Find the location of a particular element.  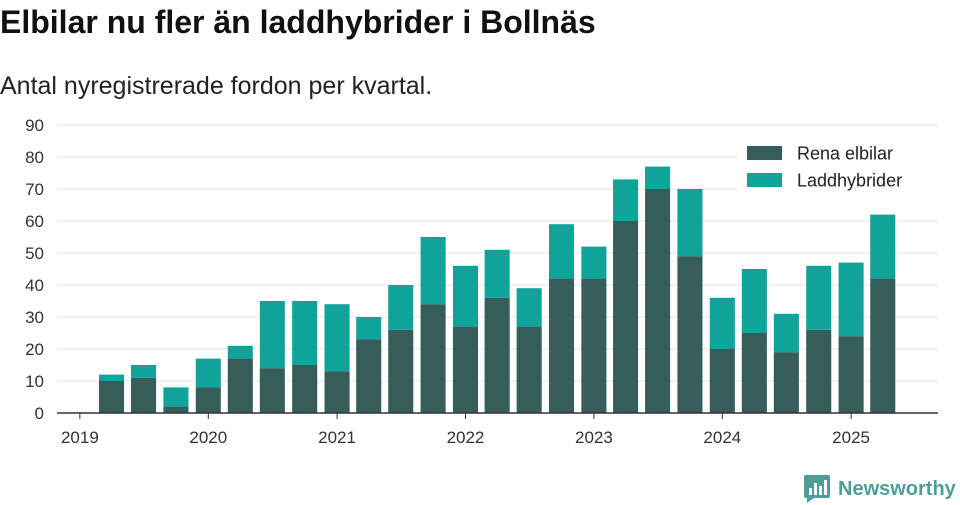

x-axis: 2019 2020 2021 2022 2023 2024 2025 is located at coordinates (497, 429).